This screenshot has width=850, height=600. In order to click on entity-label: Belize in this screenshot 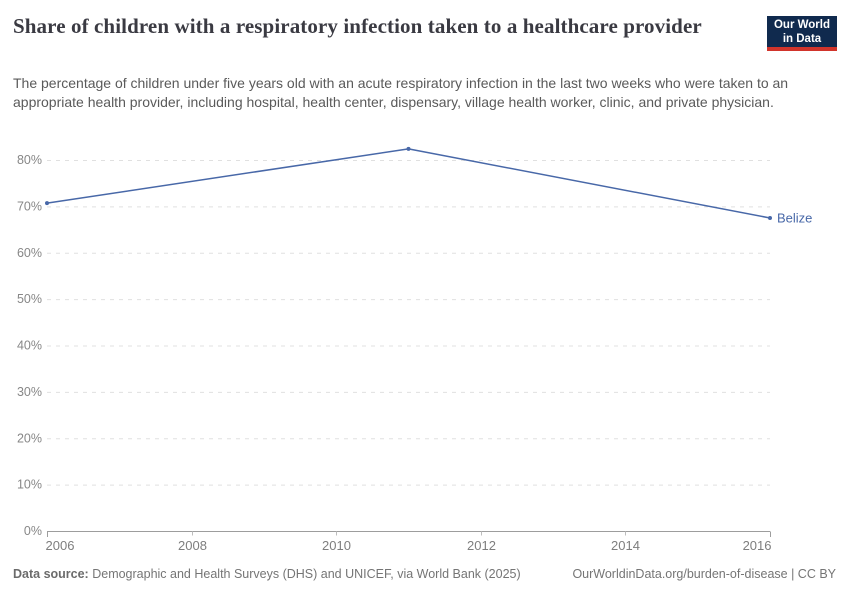, I will do `click(794, 217)`.